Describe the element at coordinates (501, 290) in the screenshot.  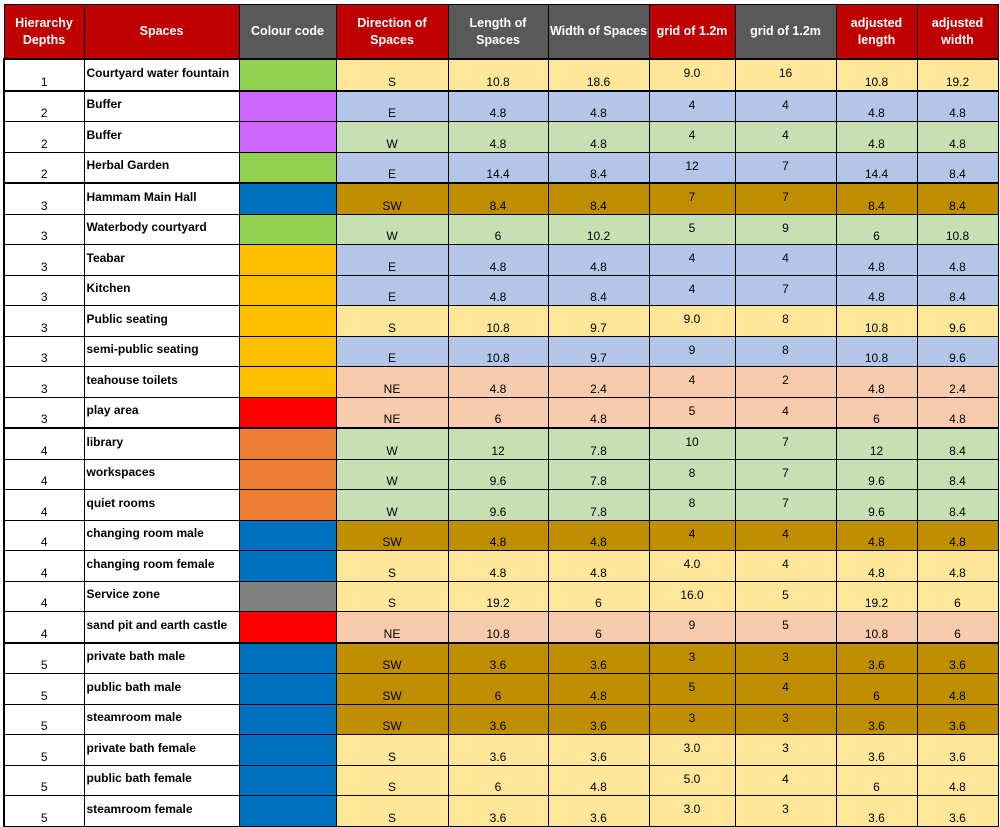
I see `table-row: 3 Kitchen E 4.8 8.4 4 7 4.8 8.4` at that location.